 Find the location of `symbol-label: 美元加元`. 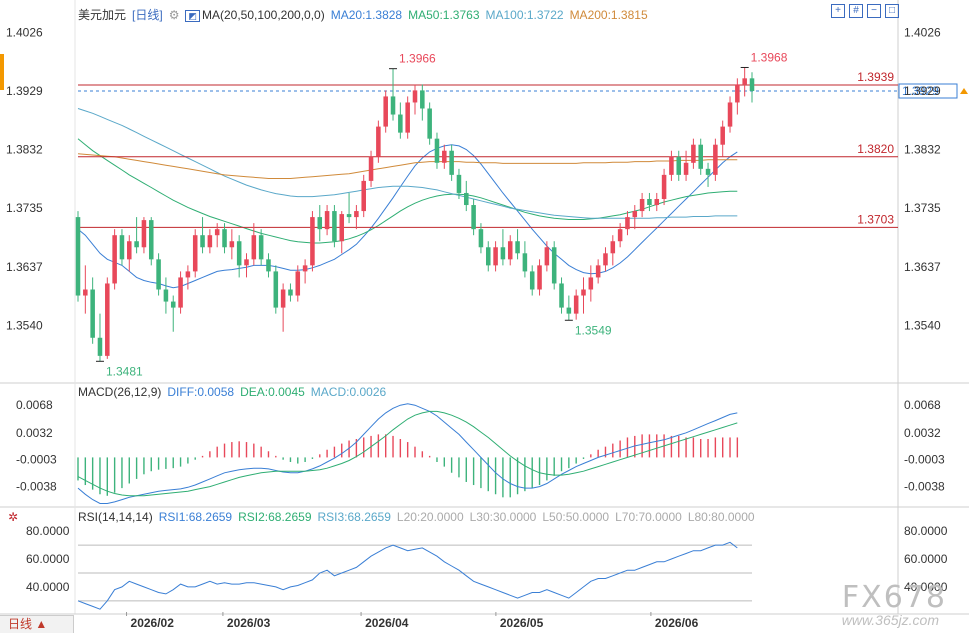

symbol-label: 美元加元 is located at coordinates (102, 15).